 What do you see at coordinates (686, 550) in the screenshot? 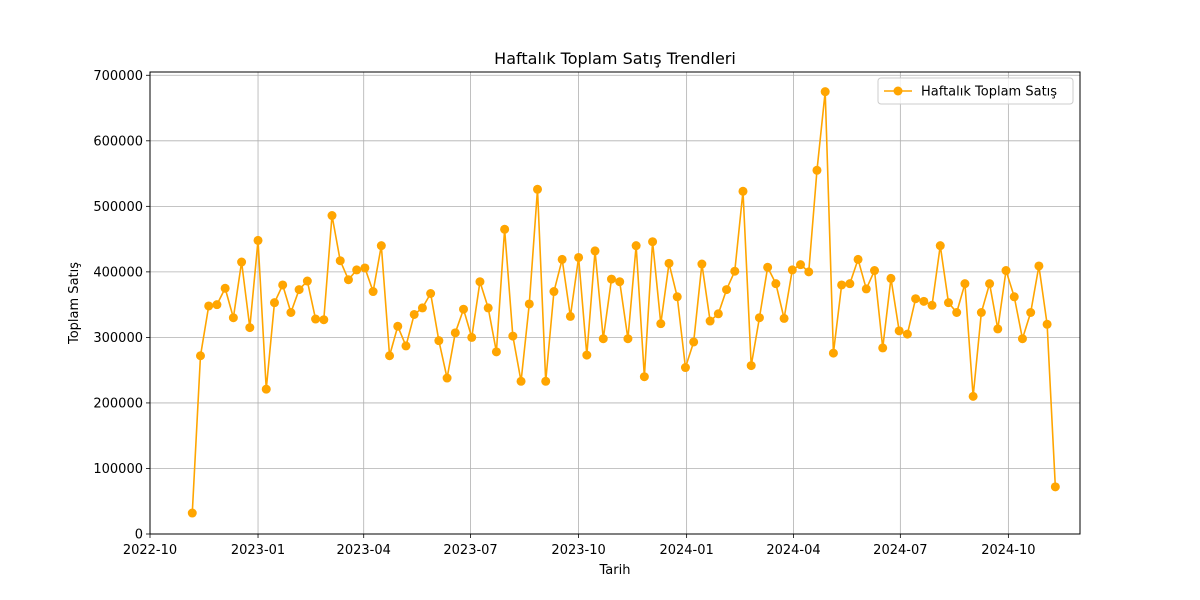
I see `x-tick-label: 2024-01` at bounding box center [686, 550].